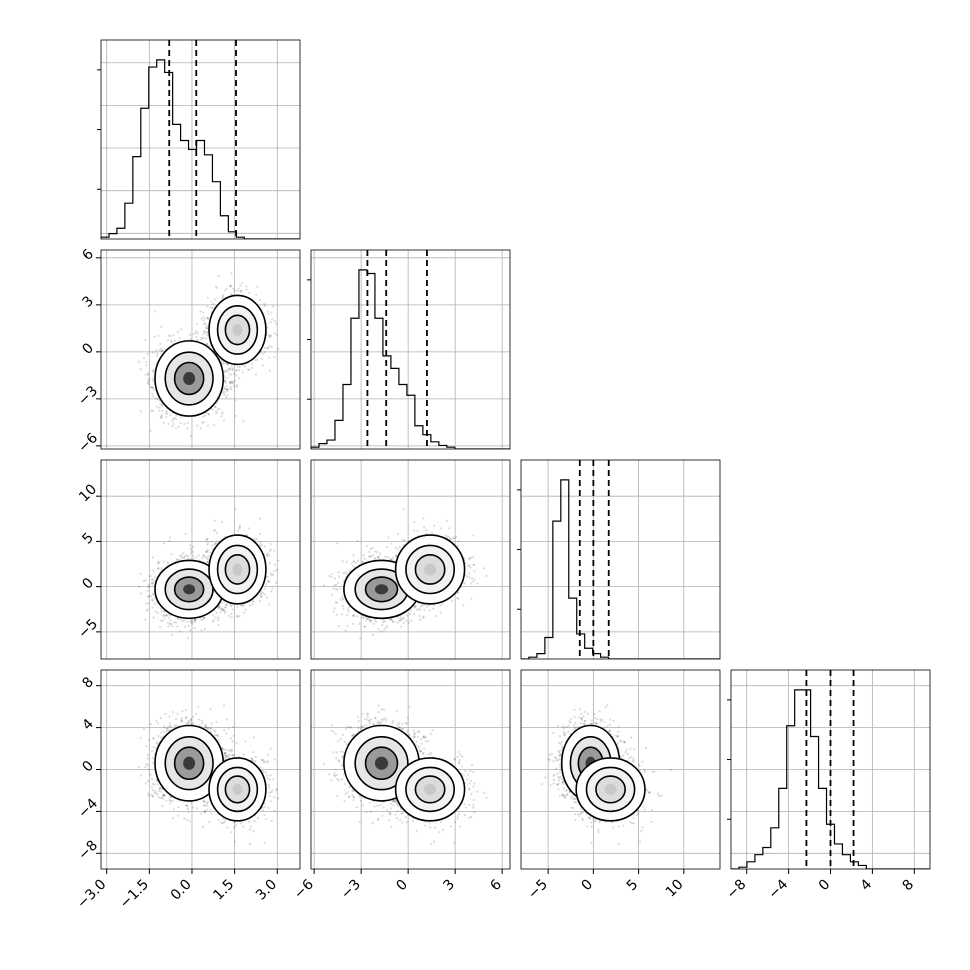 This screenshot has height=970, width=970. What do you see at coordinates (88, 396) in the screenshot?
I see `y-tick-label: −3` at bounding box center [88, 396].